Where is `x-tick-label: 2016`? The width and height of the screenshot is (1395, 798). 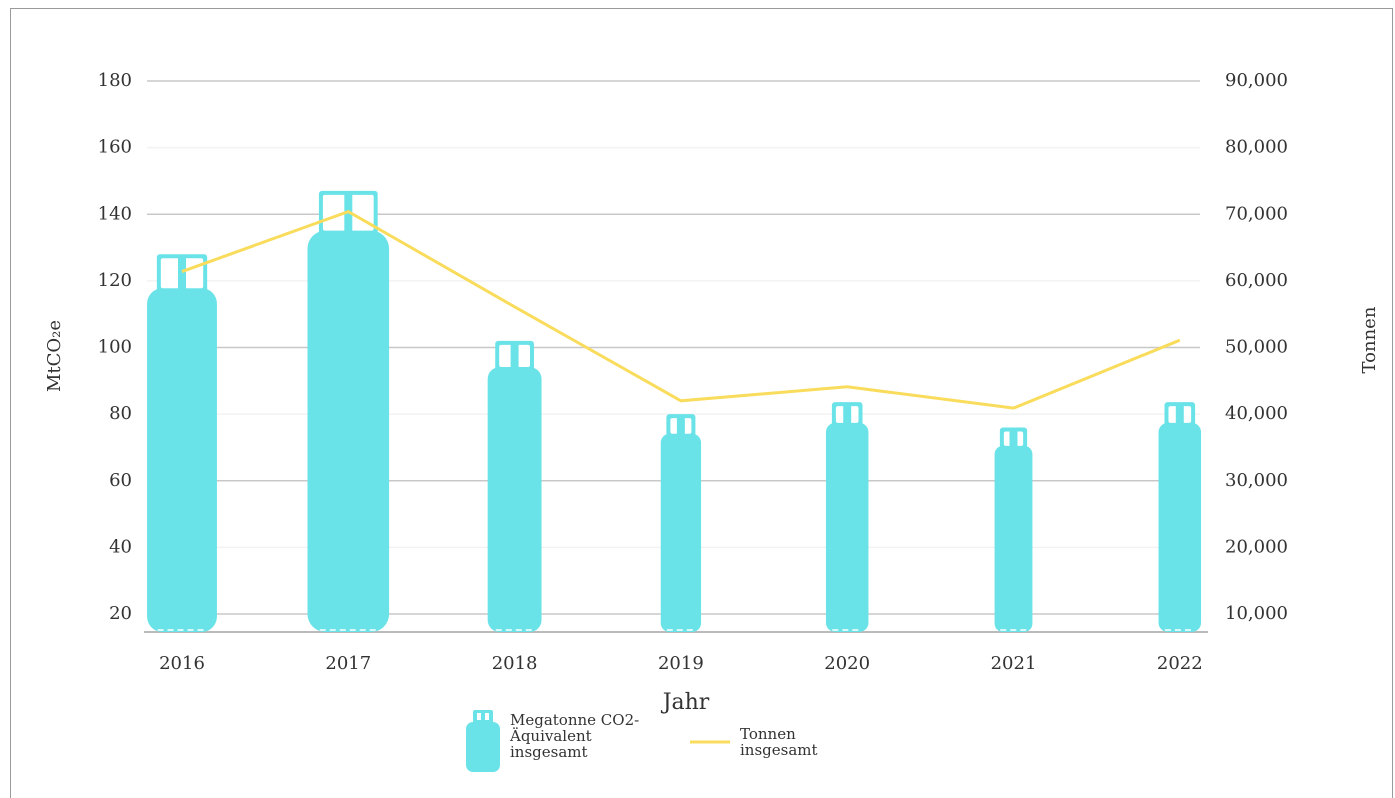
x-tick-label: 2016 is located at coordinates (182, 663).